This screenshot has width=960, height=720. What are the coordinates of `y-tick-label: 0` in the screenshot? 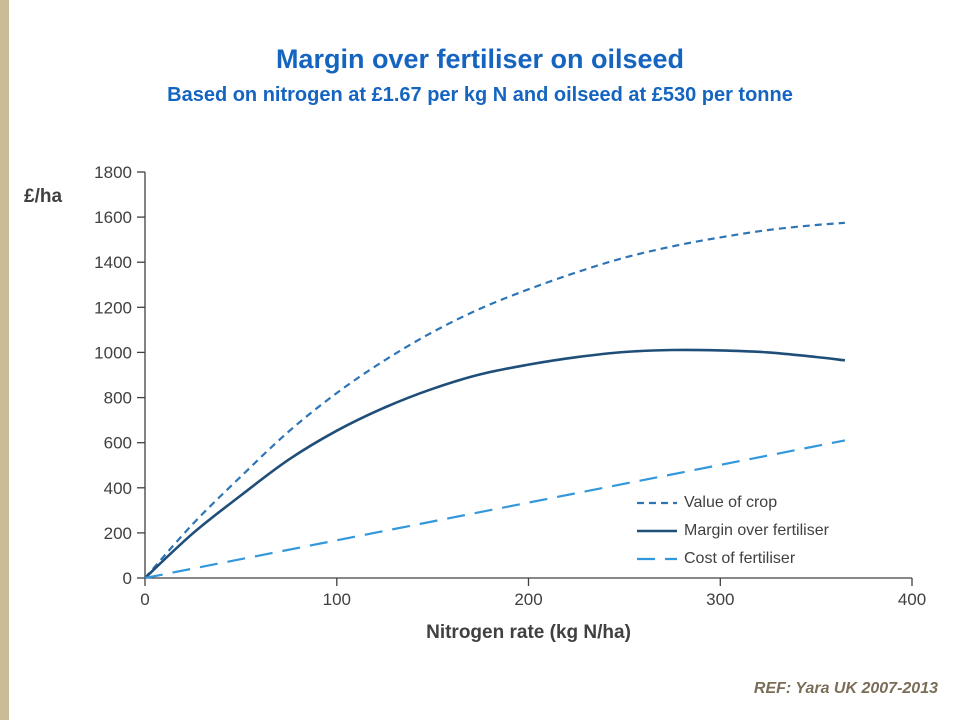 It's located at (127, 578).